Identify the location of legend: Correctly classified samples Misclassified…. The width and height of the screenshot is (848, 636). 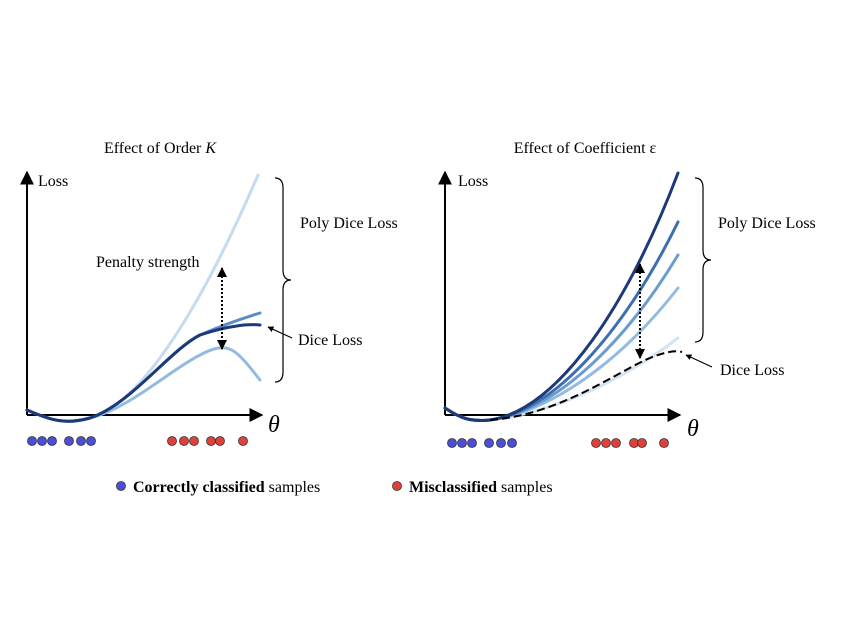
(334, 487).